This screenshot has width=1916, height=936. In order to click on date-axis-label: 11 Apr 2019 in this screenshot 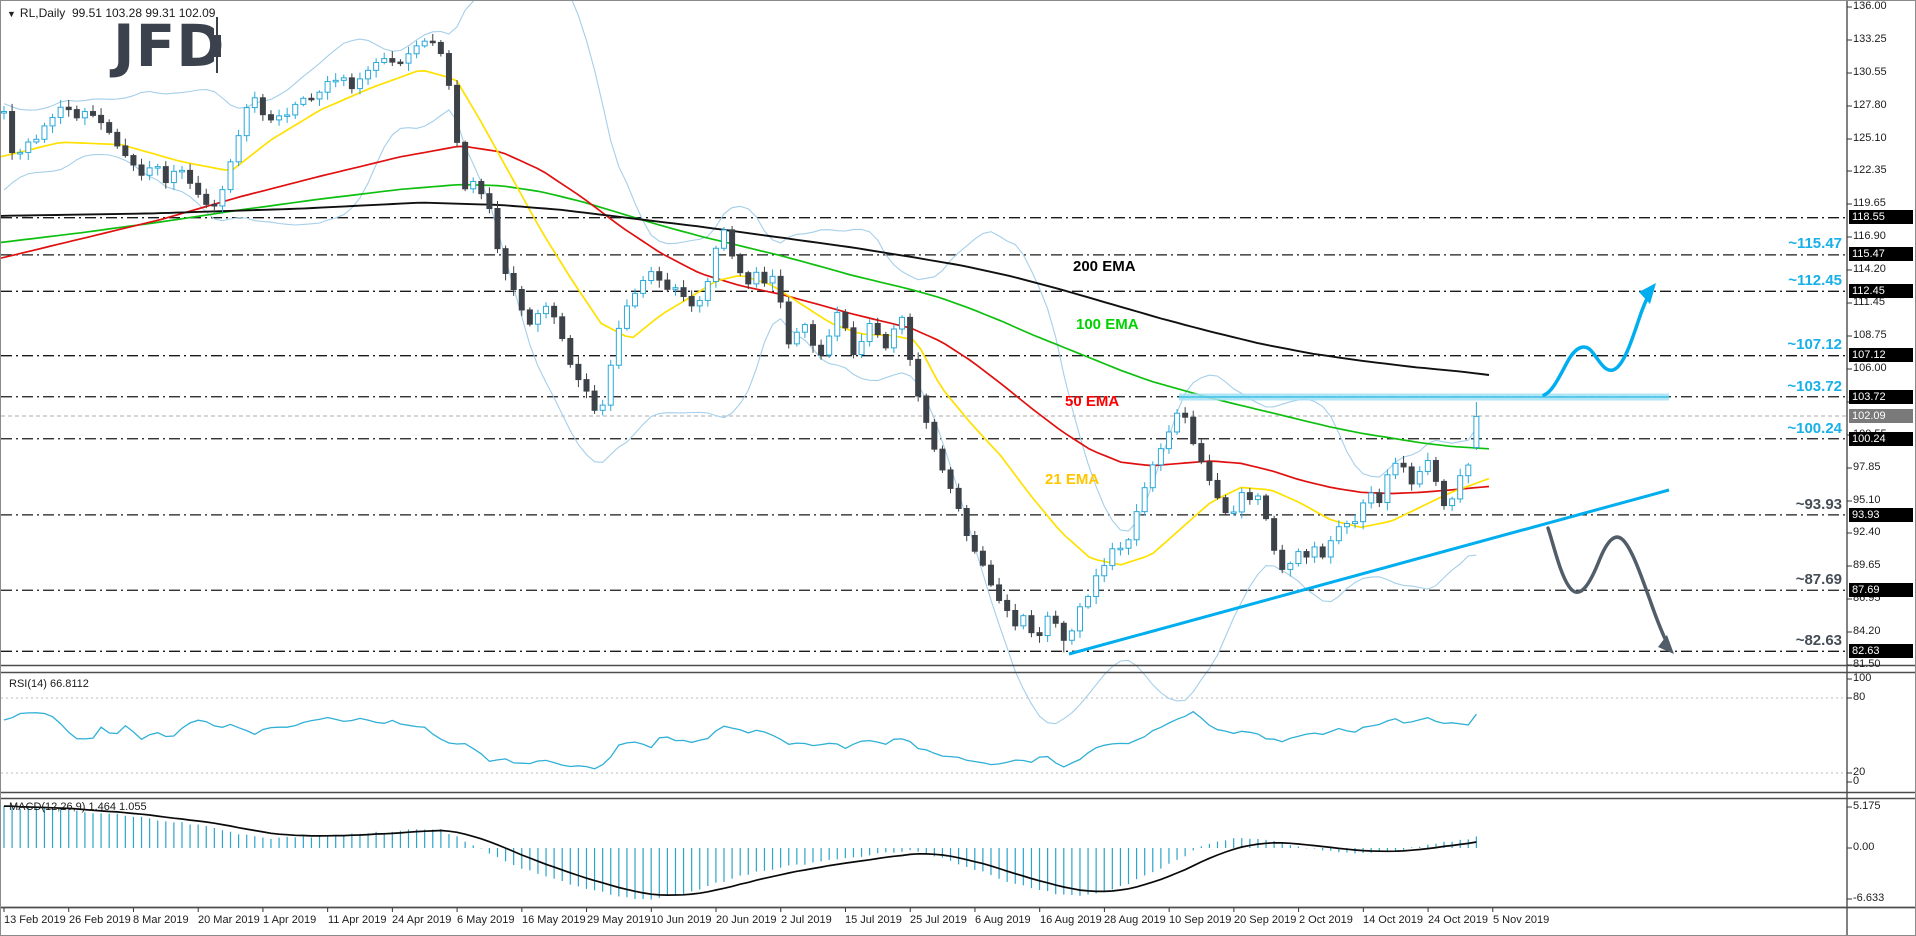, I will do `click(357, 920)`.